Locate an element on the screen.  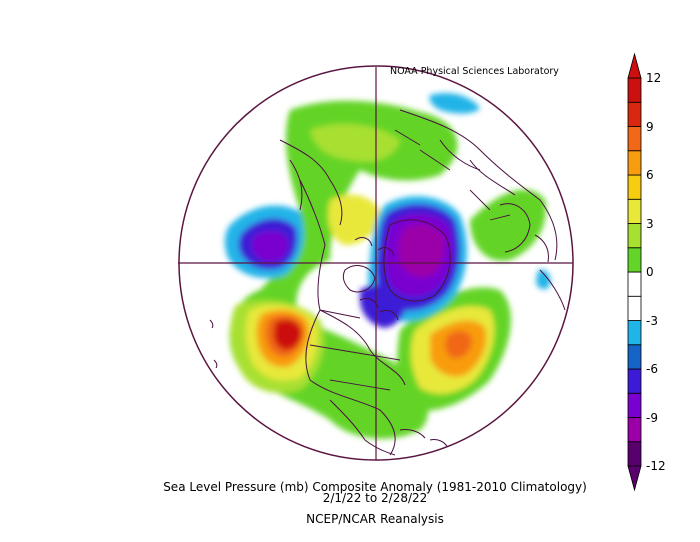
colorbar-tick-label: 9 is located at coordinates (650, 126).